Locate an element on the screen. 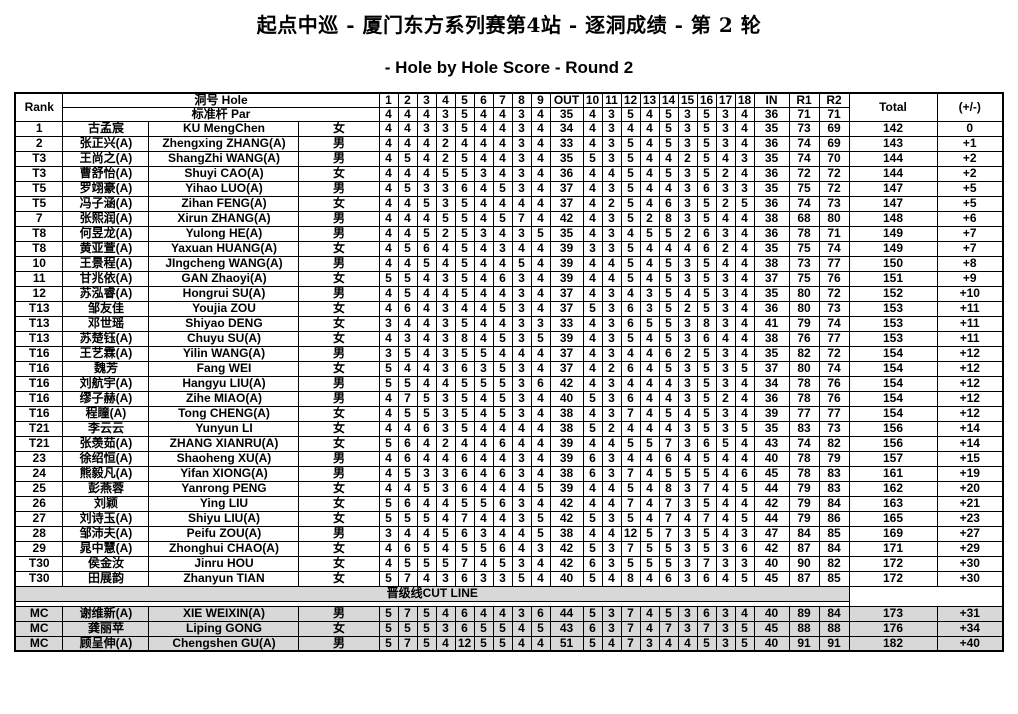  hole-score: 8 is located at coordinates (706, 323).